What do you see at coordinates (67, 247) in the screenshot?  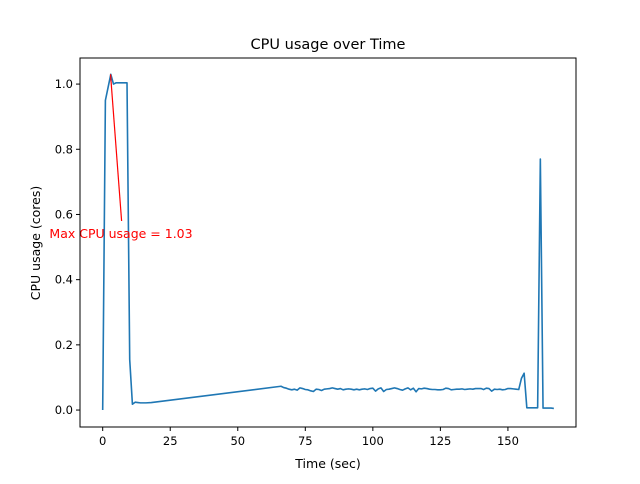 I see `y-axis: 0.0 0.2 0.4 0.6 0.8 1.0` at bounding box center [67, 247].